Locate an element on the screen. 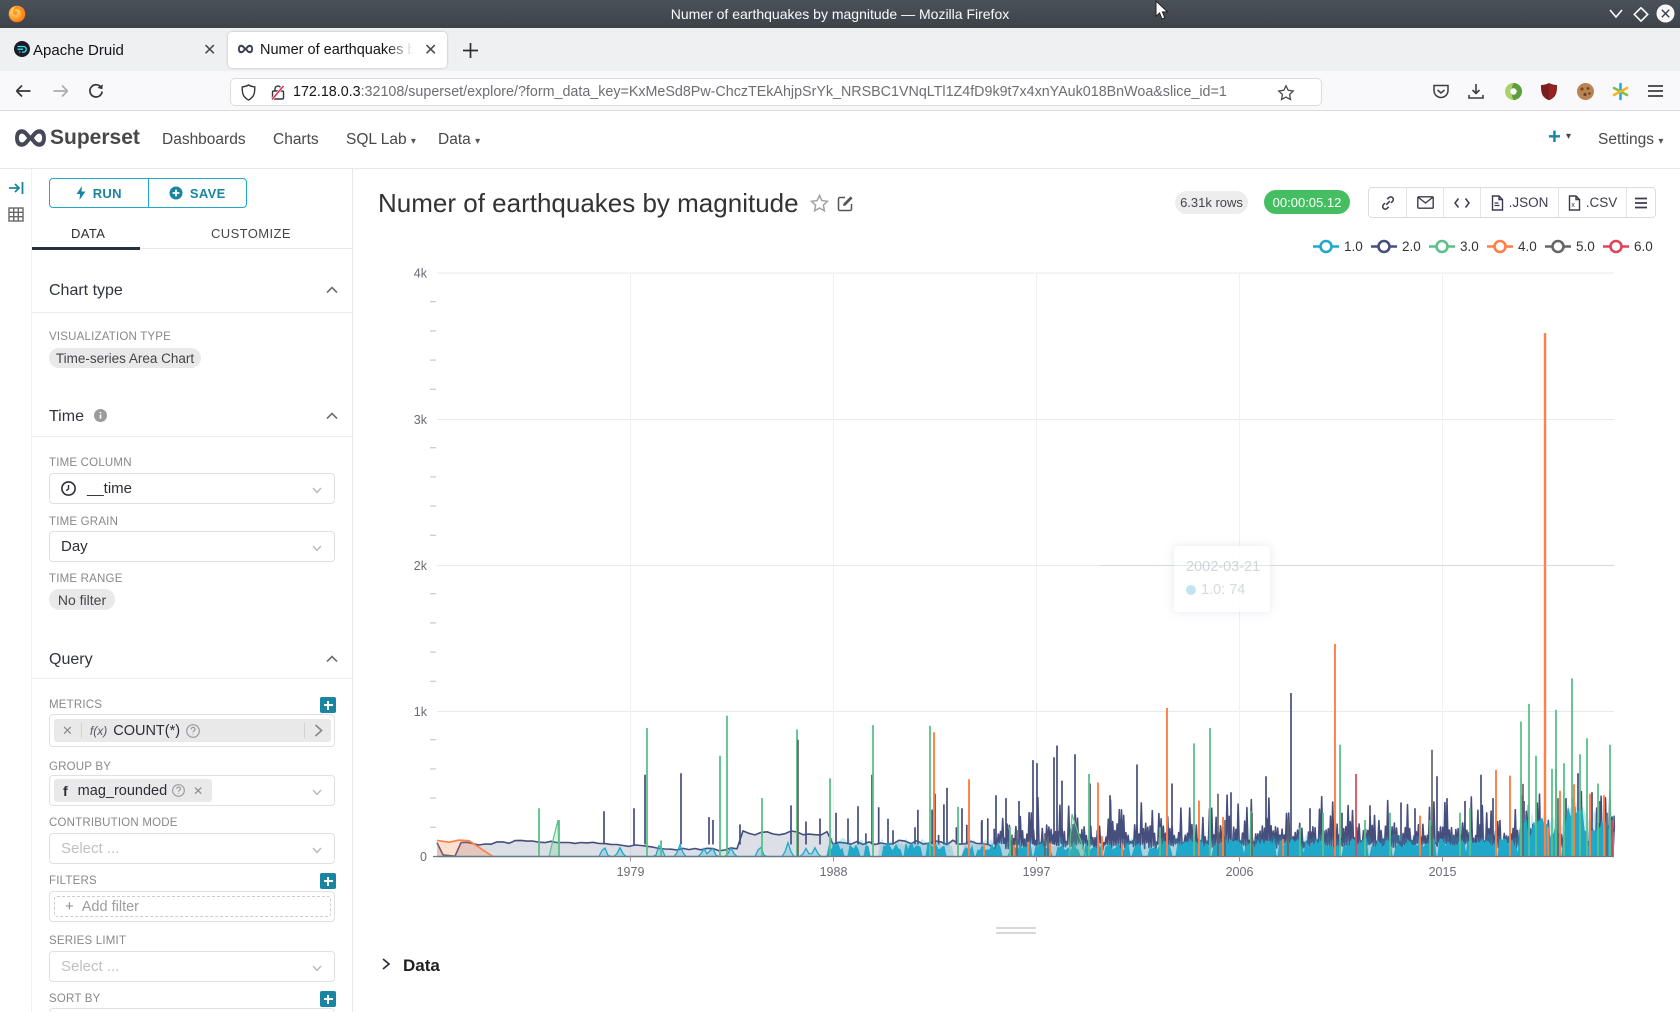 This screenshot has height=1012, width=1680. svg-text: 1k is located at coordinates (421, 712).